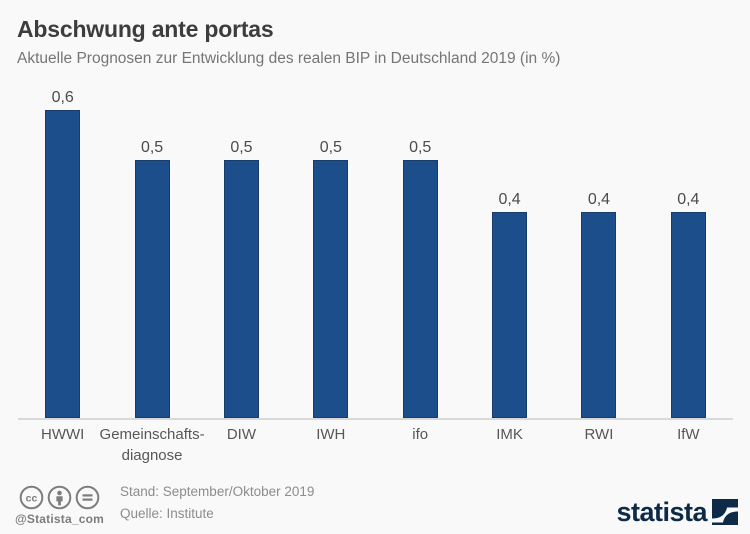 Image resolution: width=750 pixels, height=534 pixels. I want to click on source-note: Quelle: Institute, so click(167, 513).